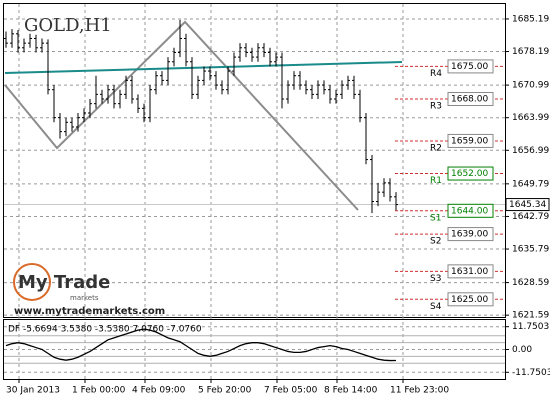 This screenshot has width=550, height=400. Describe the element at coordinates (159, 391) in the screenshot. I see `x-tick-label: 4 Feb 09:00` at that location.